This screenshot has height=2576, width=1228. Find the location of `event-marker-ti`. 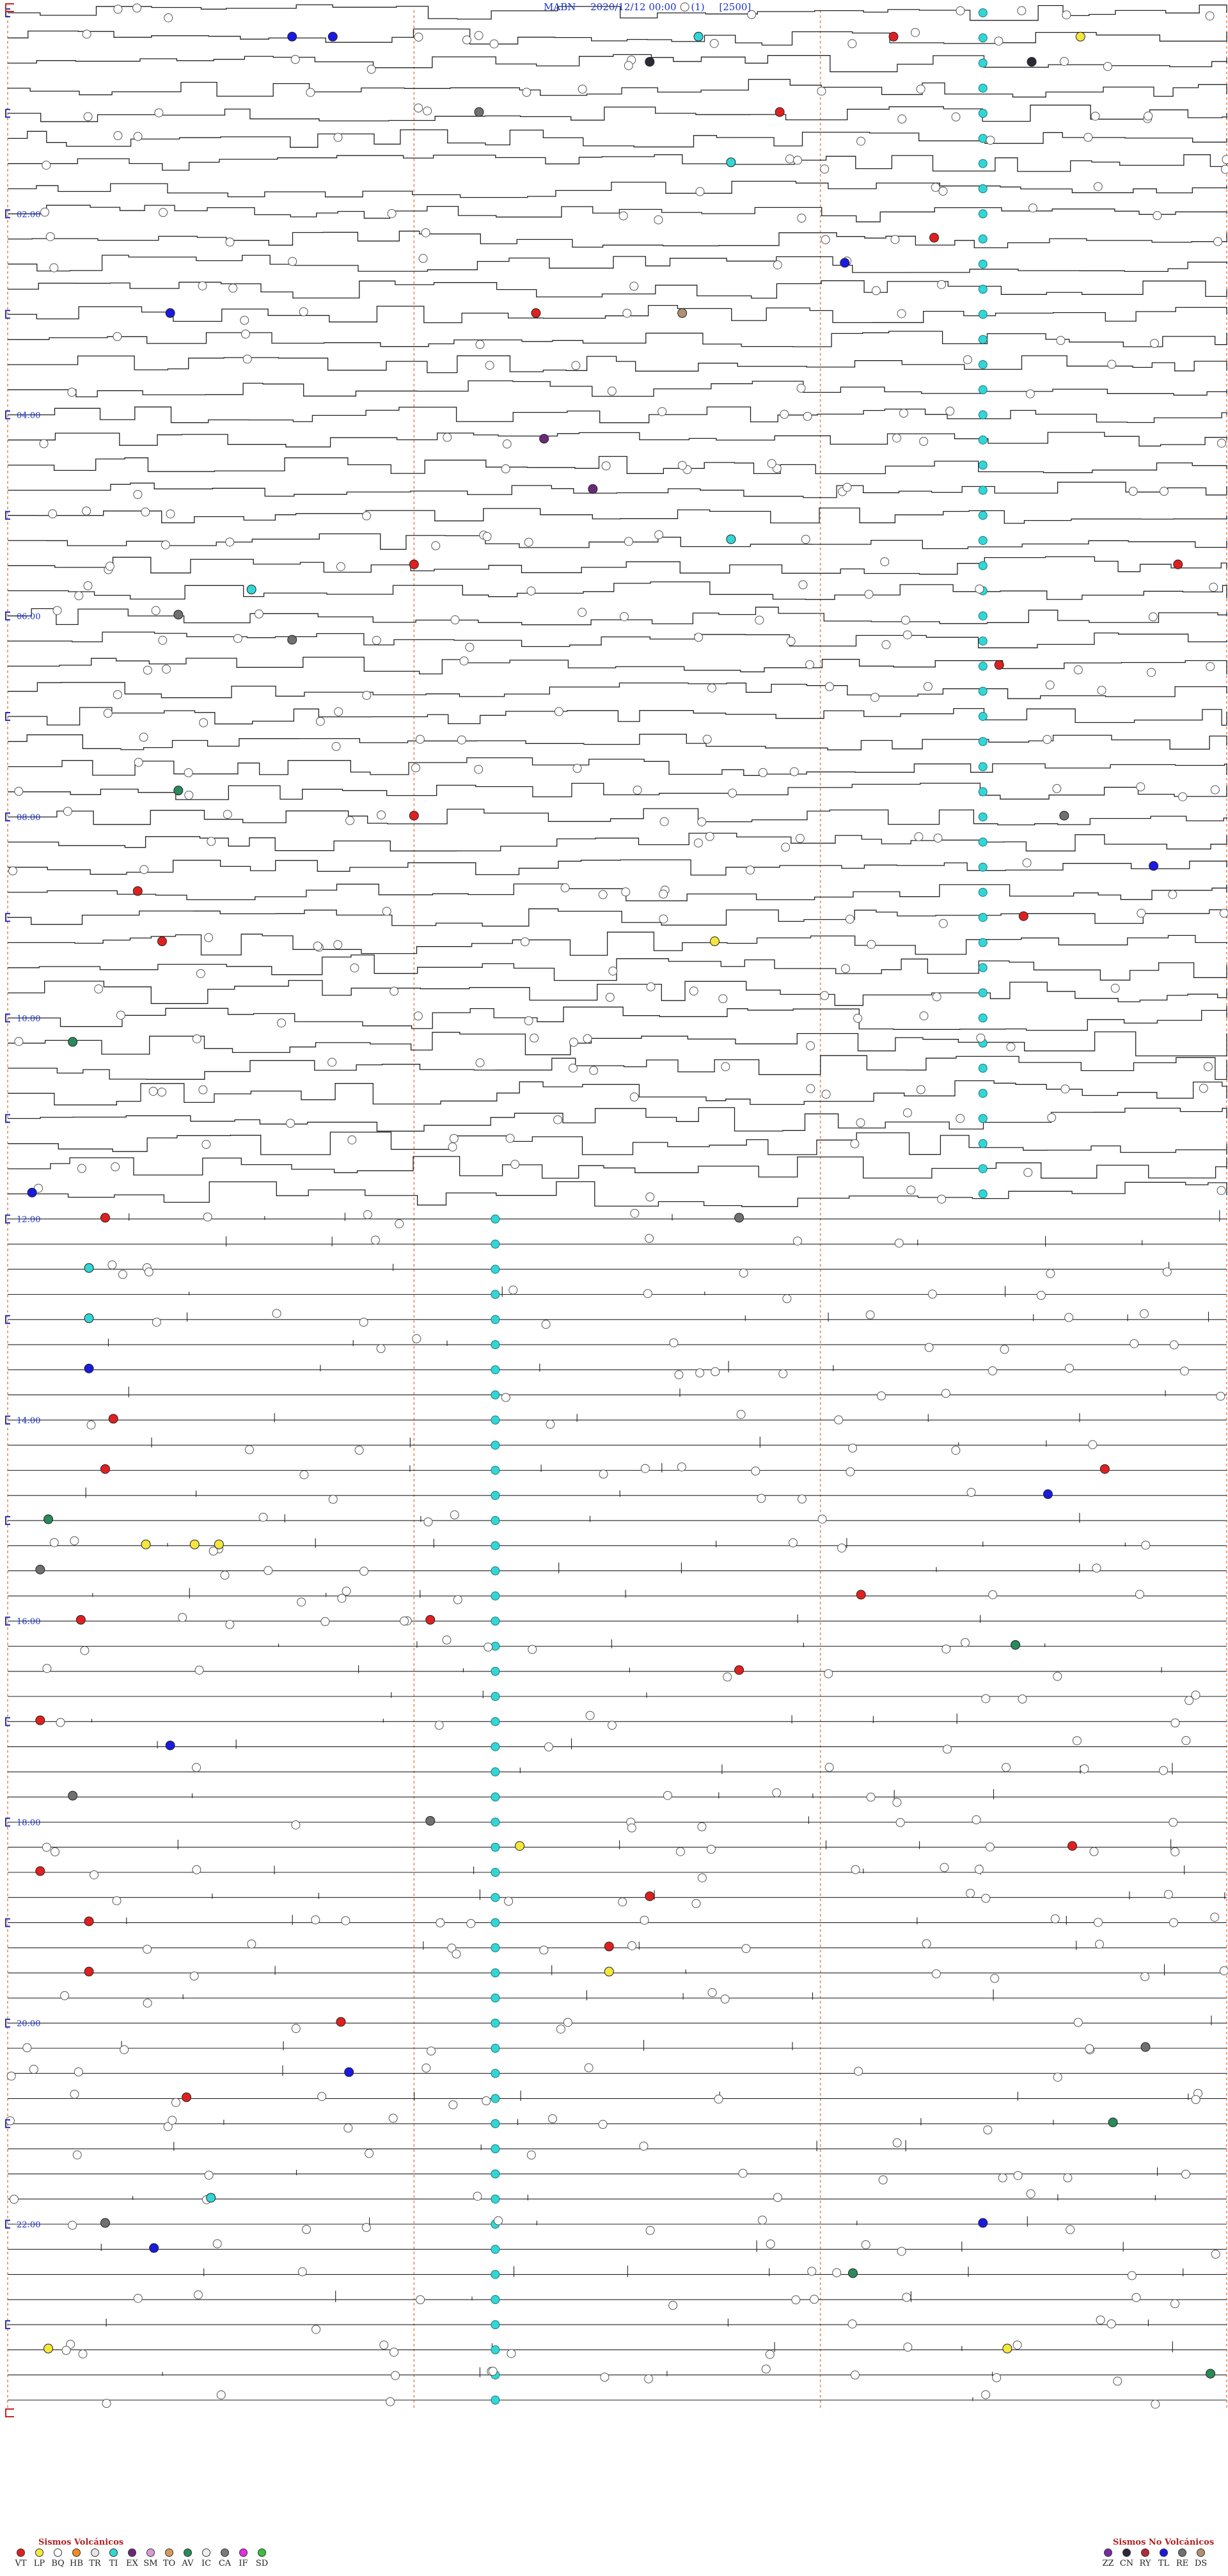

event-marker-ti is located at coordinates (211, 2198).